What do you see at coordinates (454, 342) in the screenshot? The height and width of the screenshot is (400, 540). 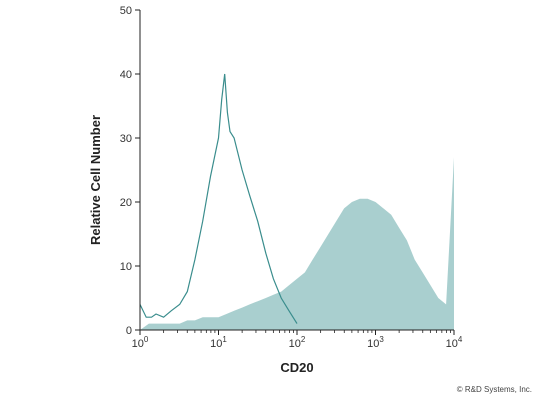 I see `x-tick-label: 10⁴` at bounding box center [454, 342].